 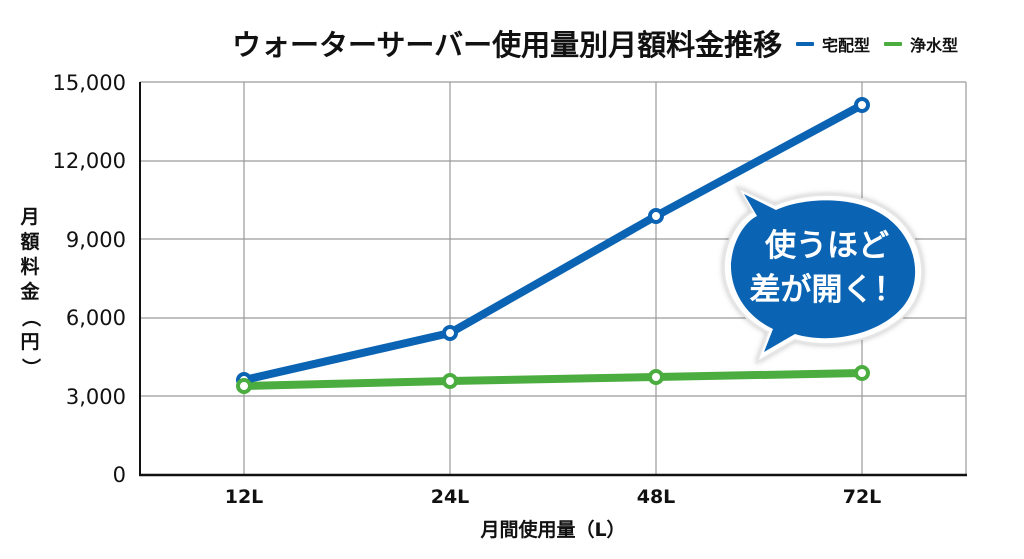 I want to click on x-tick: 48L, so click(x=656, y=497).